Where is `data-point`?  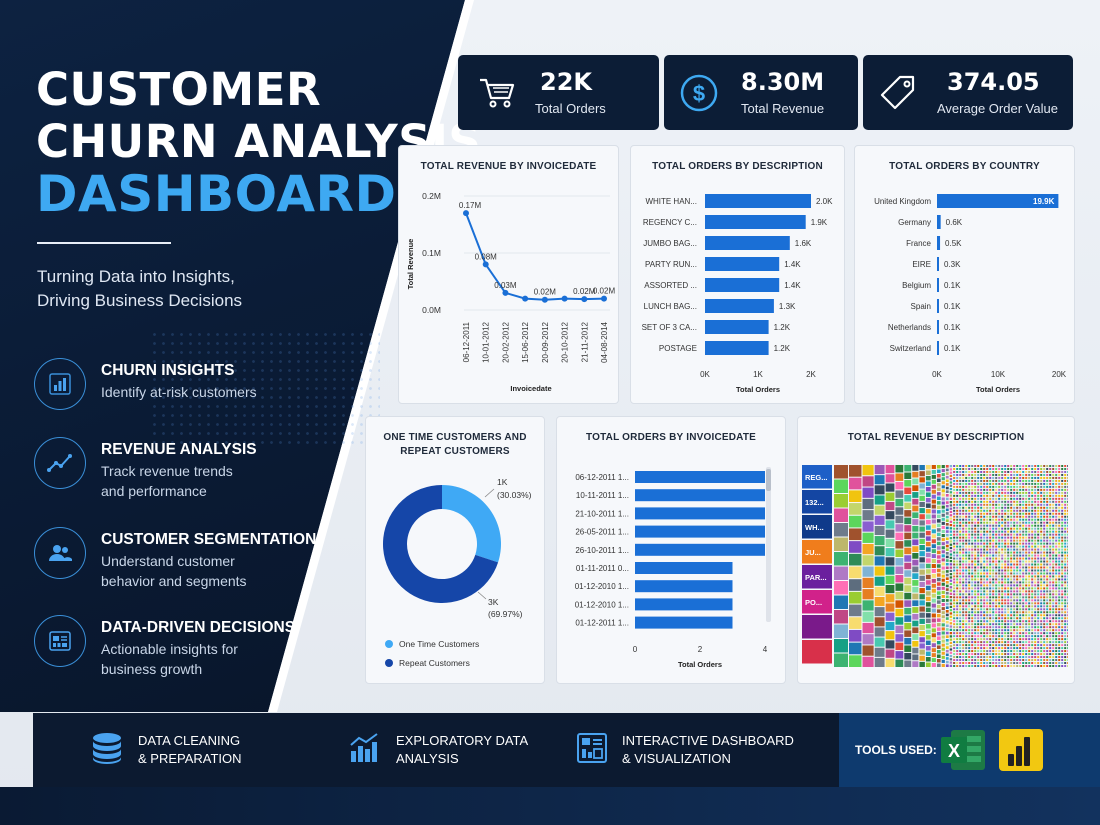
data-point is located at coordinates (525, 298).